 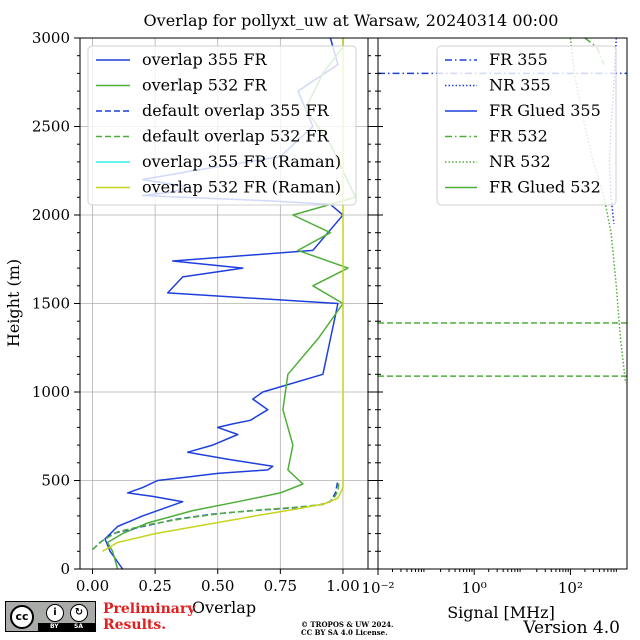 I want to click on x-tick-label: 0.00, so click(x=92, y=586).